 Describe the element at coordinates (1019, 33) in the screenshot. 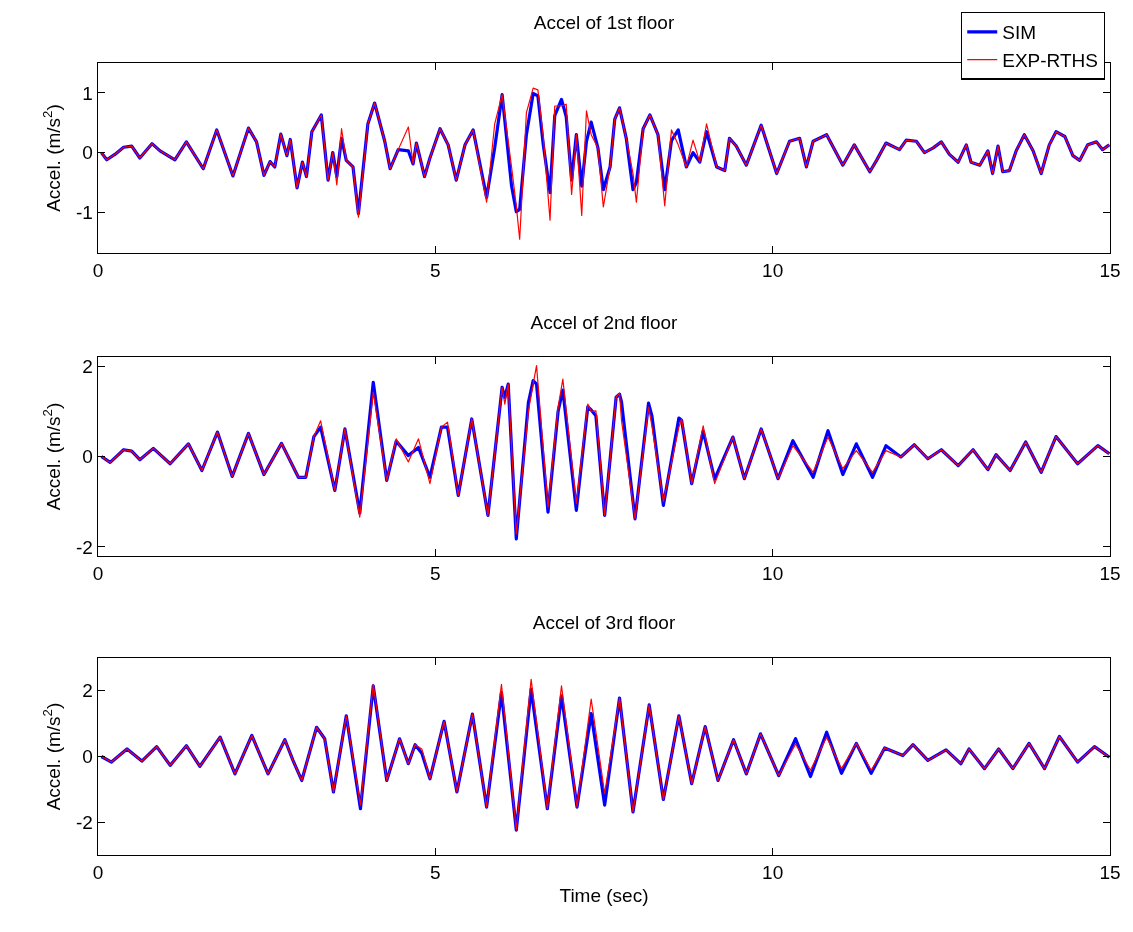

I see `legend-label: SIM` at that location.